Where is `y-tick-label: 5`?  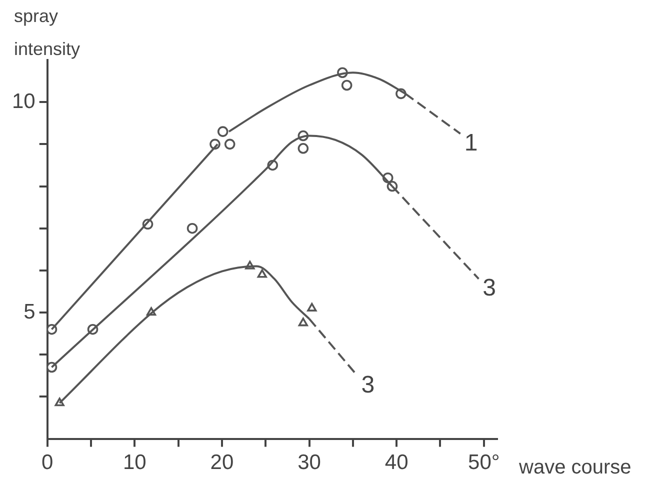
y-tick-label: 5 is located at coordinates (30, 312).